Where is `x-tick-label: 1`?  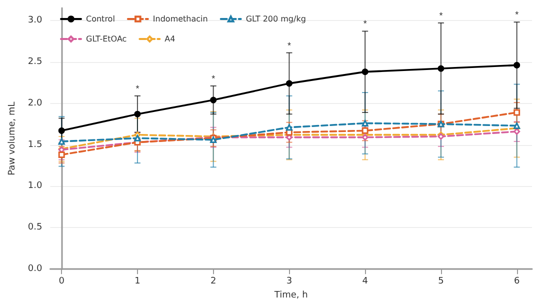 x-tick-label: 1 is located at coordinates (137, 281).